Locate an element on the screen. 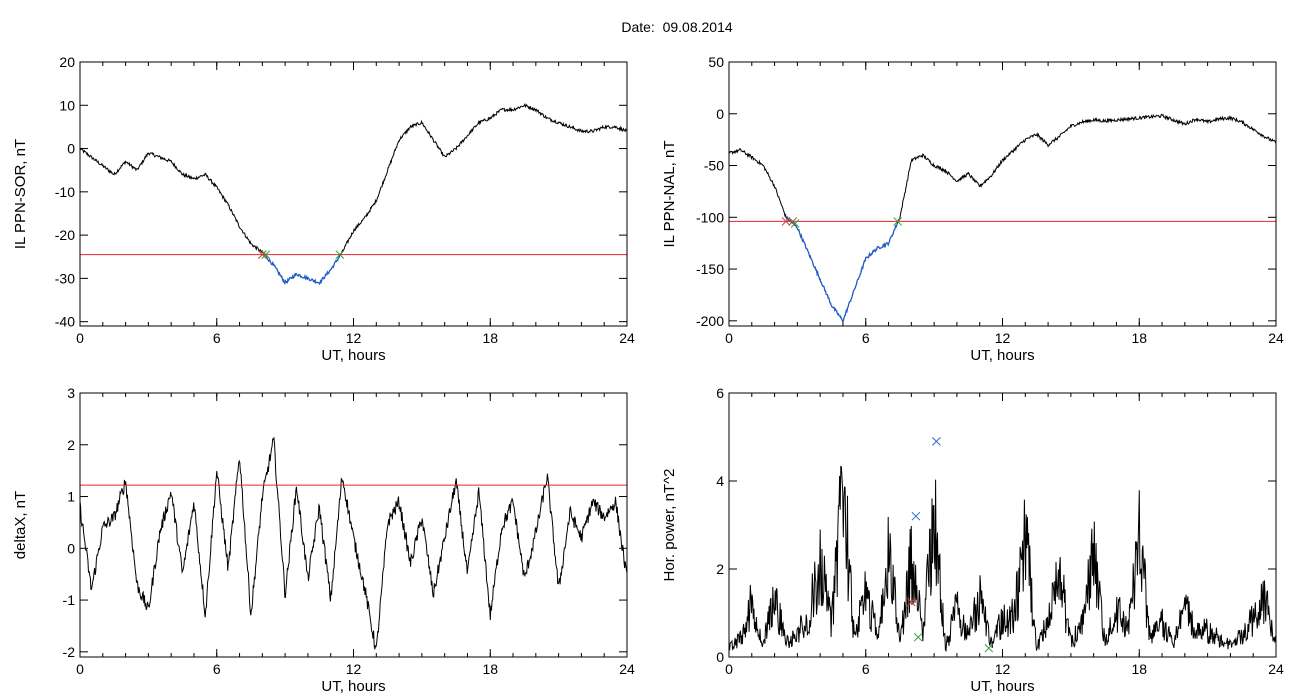  y-tick-label: -150 is located at coordinates (710, 269).